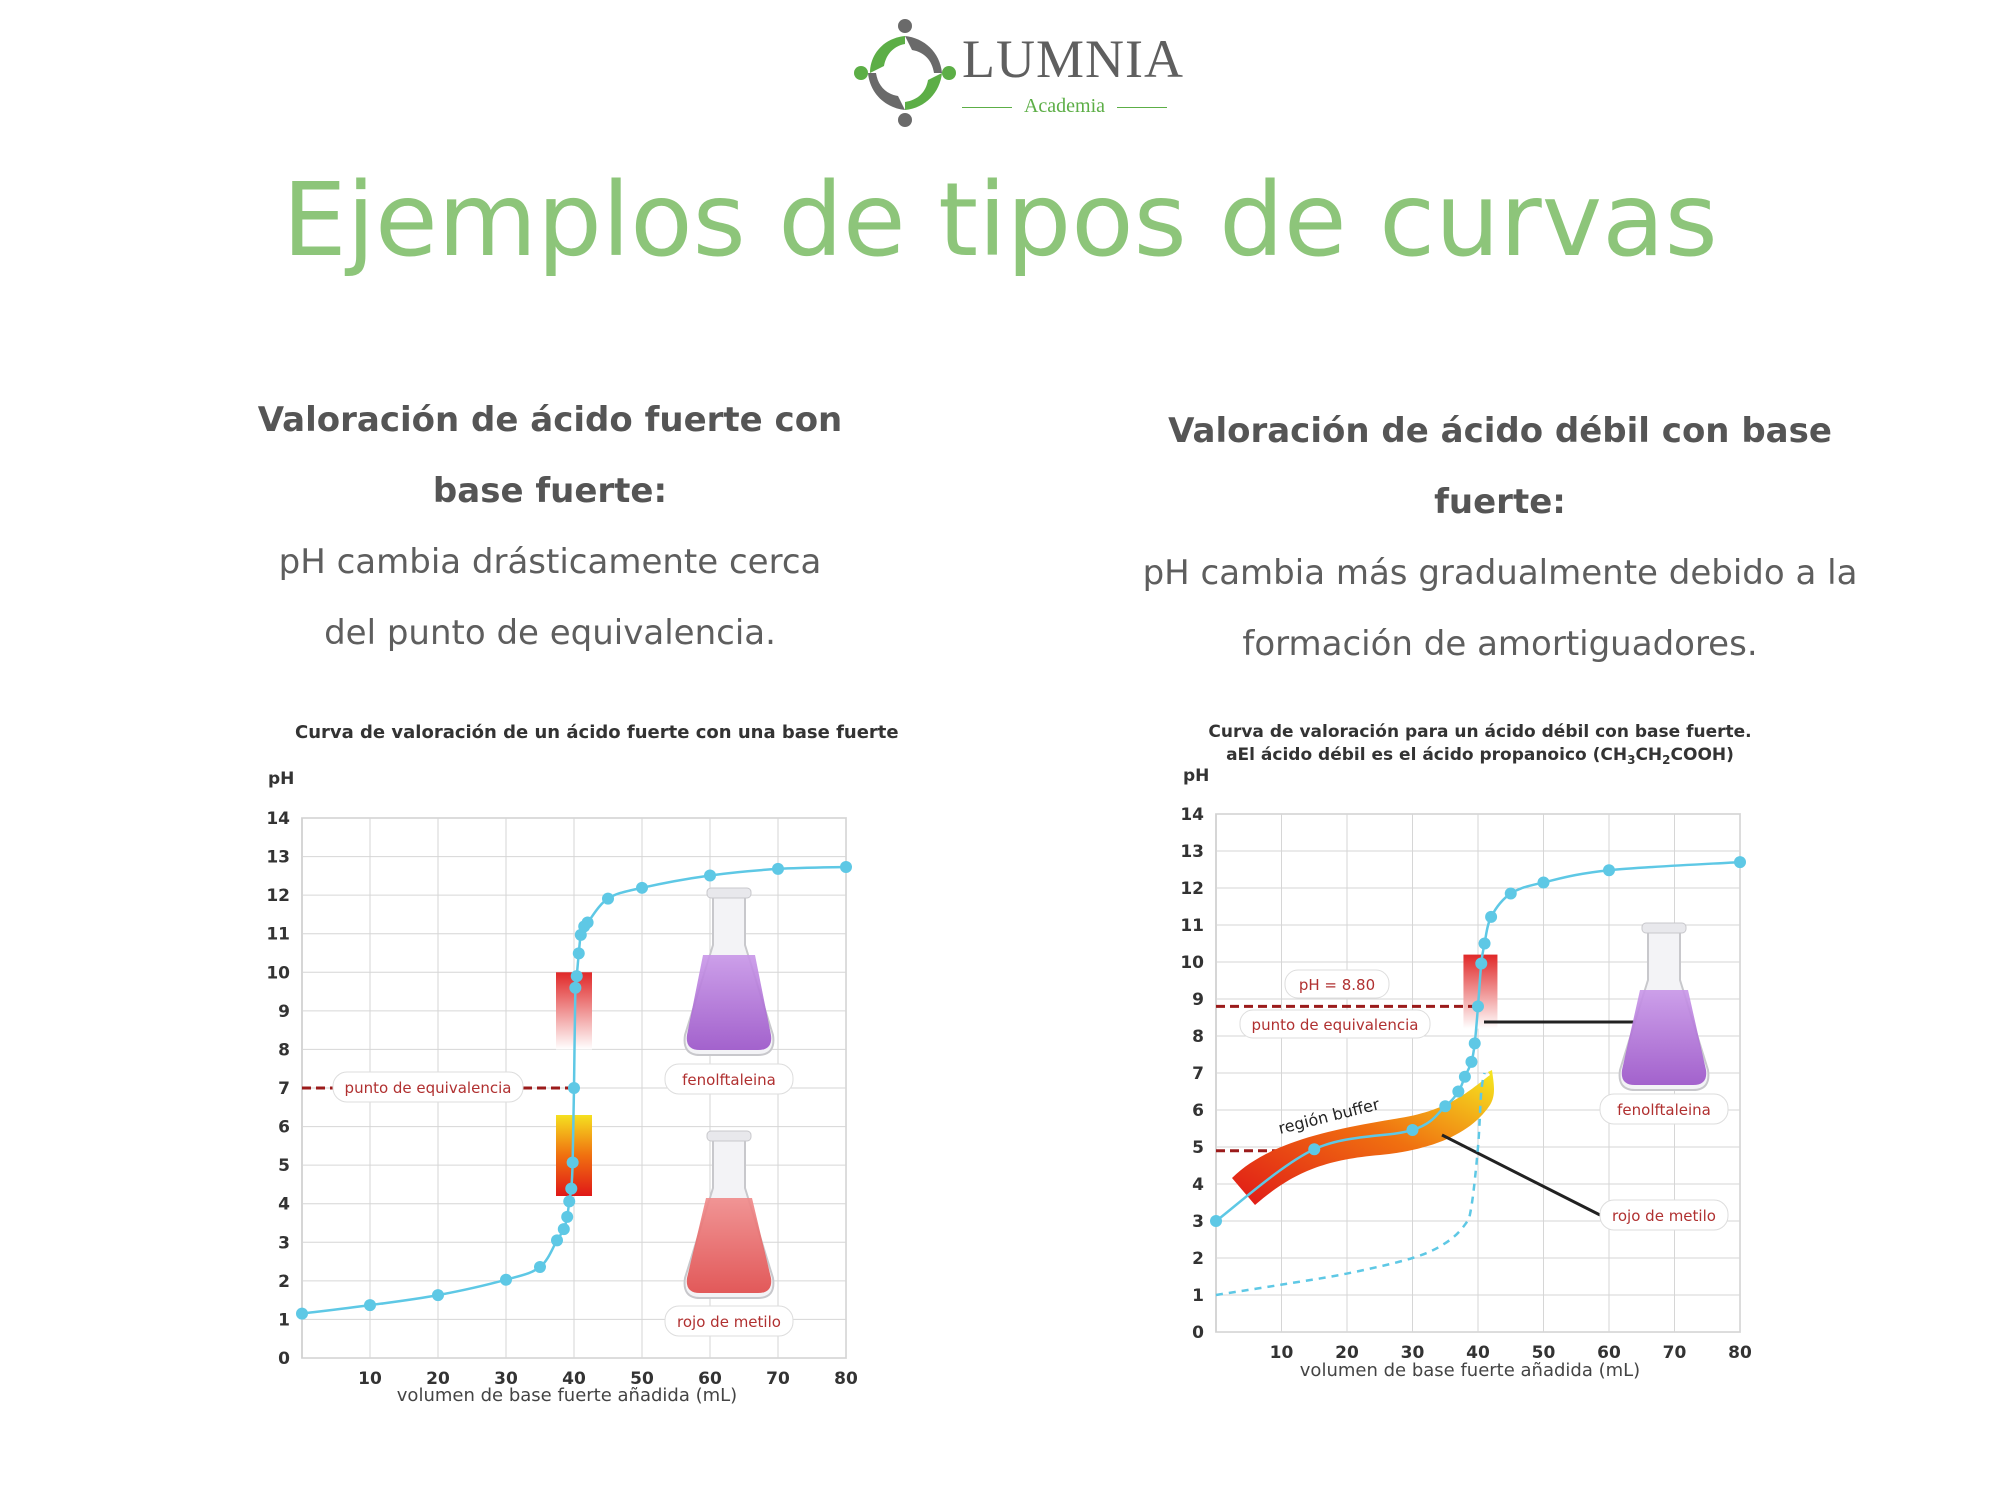 The image size is (2000, 1500). I want to click on ph-label: pH = 8.80, so click(1337, 984).